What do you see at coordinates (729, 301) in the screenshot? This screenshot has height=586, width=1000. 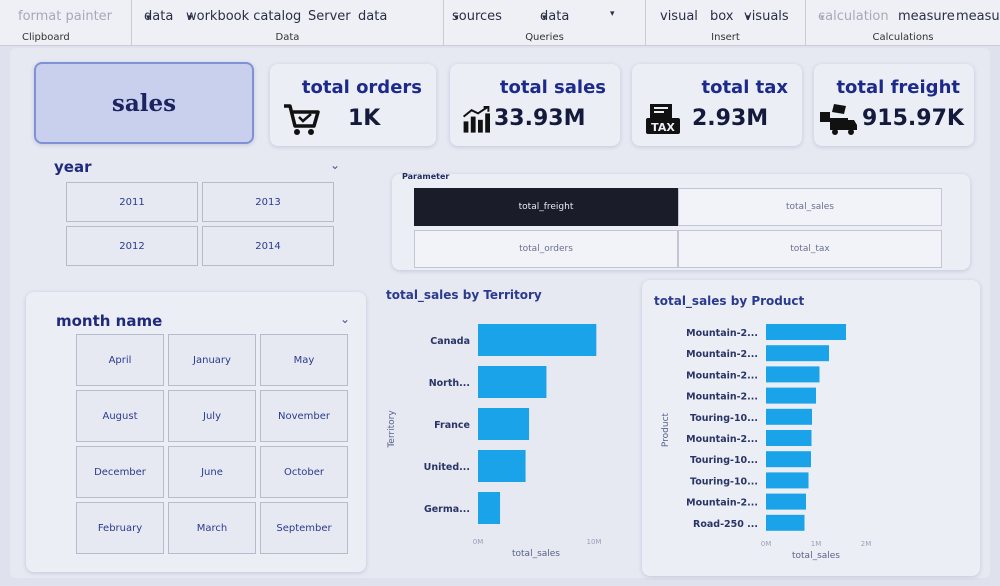 I see `chart-title: total_sales by Product` at bounding box center [729, 301].